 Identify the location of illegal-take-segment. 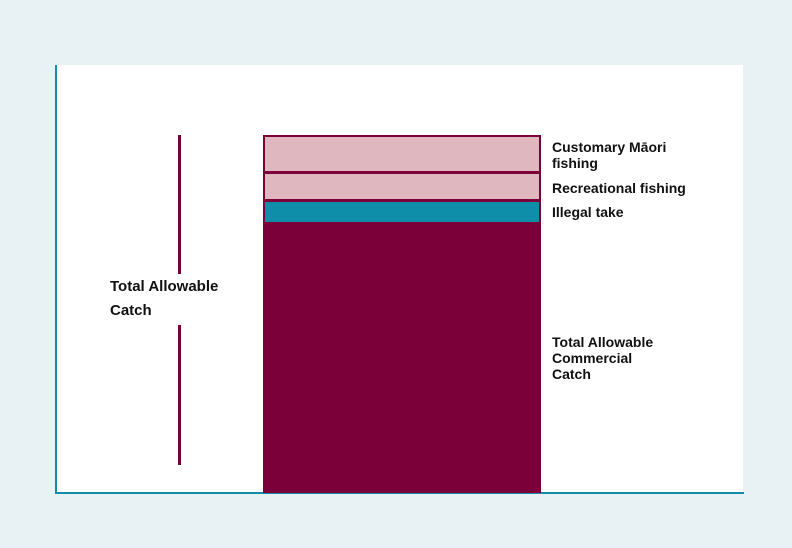
(402, 212).